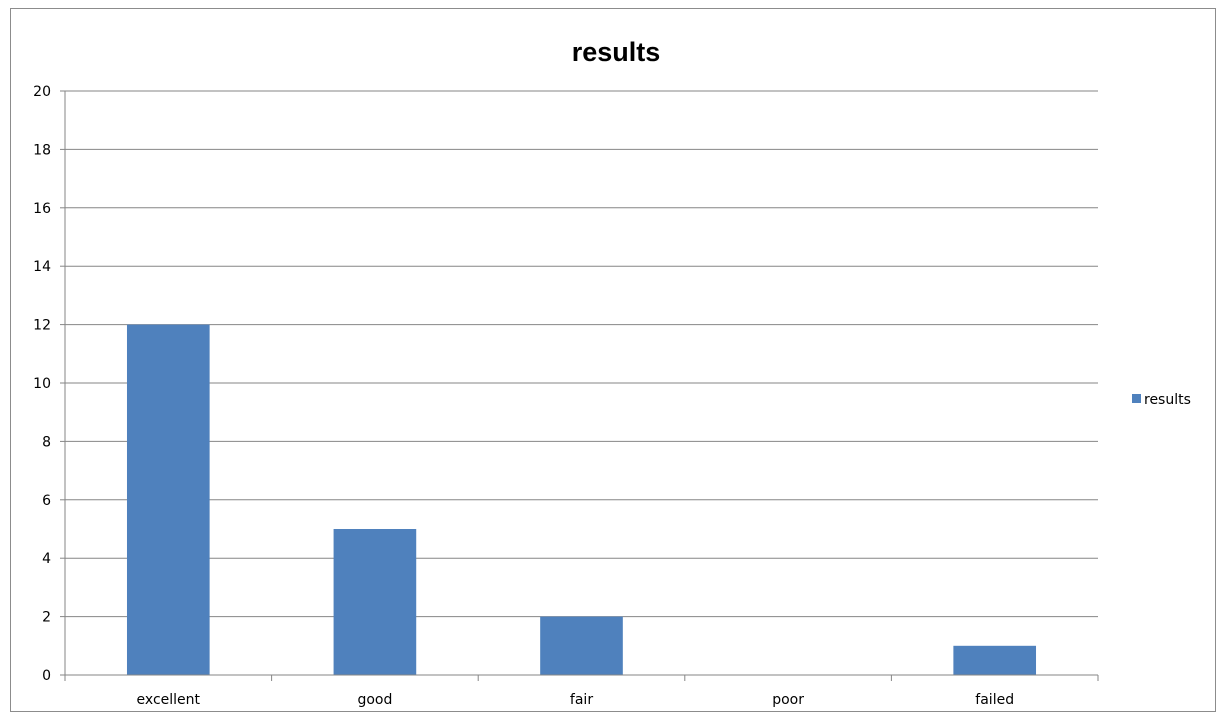 The height and width of the screenshot is (719, 1223). Describe the element at coordinates (46, 559) in the screenshot. I see `y-tick-label: 4` at that location.